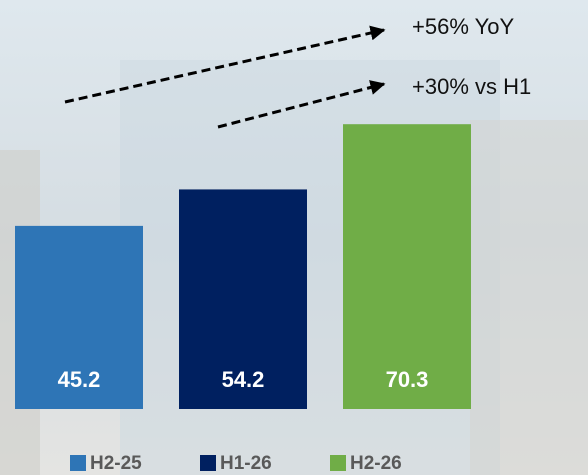  I want to click on annotation: +56% YoY, so click(463, 26).